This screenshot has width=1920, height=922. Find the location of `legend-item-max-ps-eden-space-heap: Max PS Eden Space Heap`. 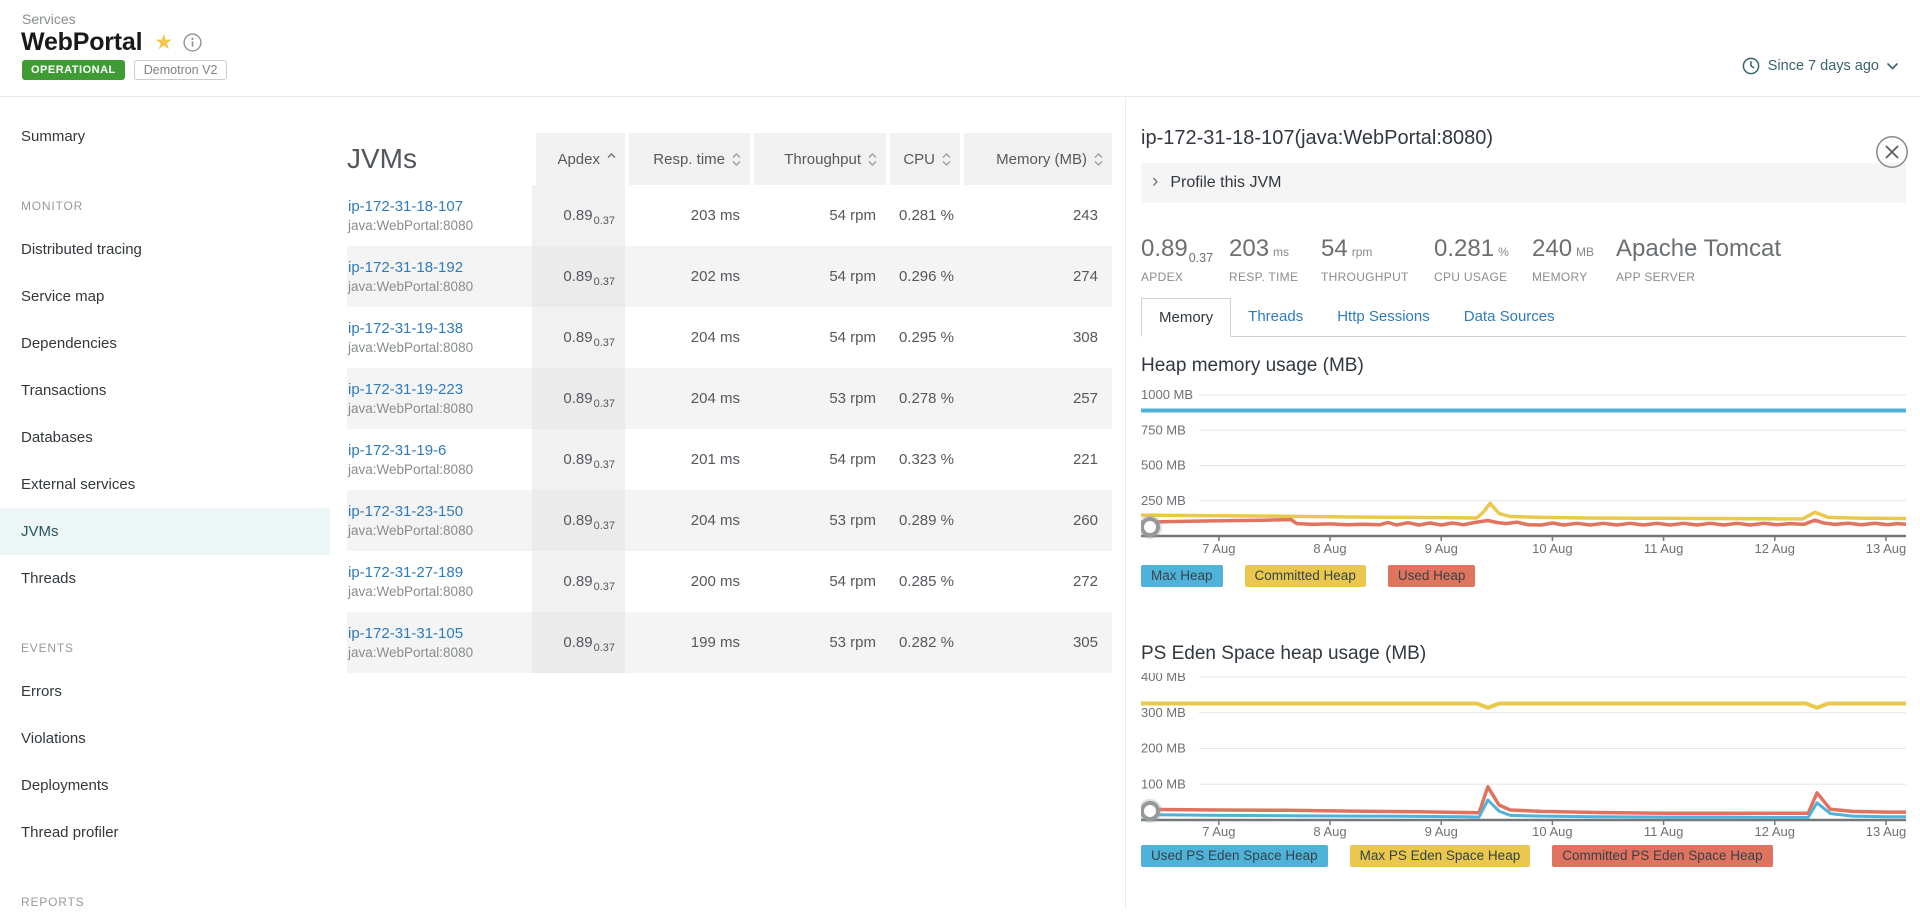

legend-item-max-ps-eden-space-heap: Max PS Eden Space Heap is located at coordinates (1440, 856).